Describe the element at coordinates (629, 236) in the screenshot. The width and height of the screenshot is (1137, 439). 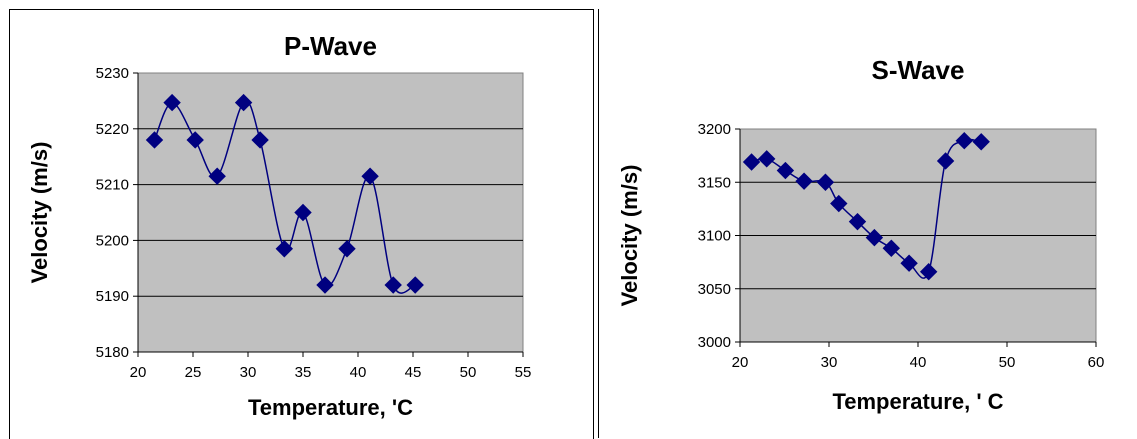
I see `s-wave-y-axis-label: Velocity (m/s)` at that location.